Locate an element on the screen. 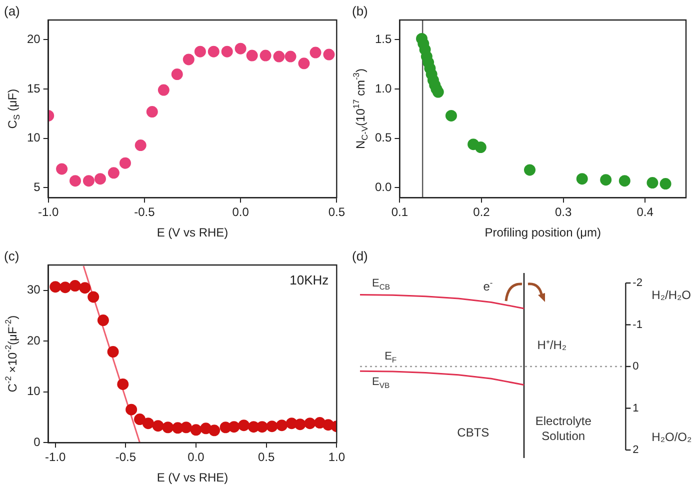 The height and width of the screenshot is (491, 696). y-tick-label: 5 is located at coordinates (37, 187).